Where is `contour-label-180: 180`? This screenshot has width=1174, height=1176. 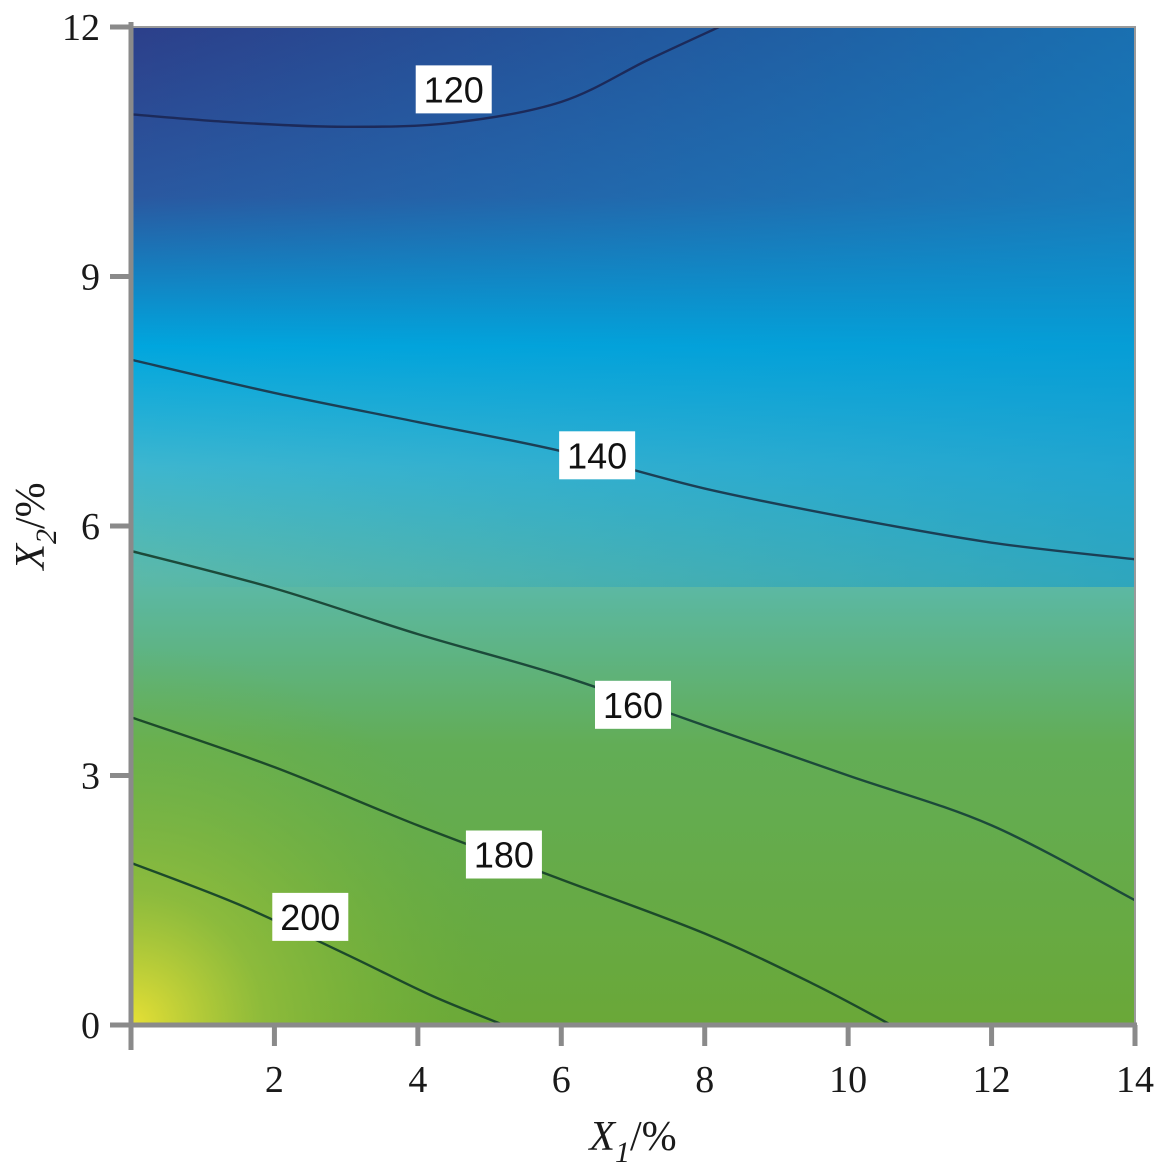 contour-label-180: 180 is located at coordinates (503, 854).